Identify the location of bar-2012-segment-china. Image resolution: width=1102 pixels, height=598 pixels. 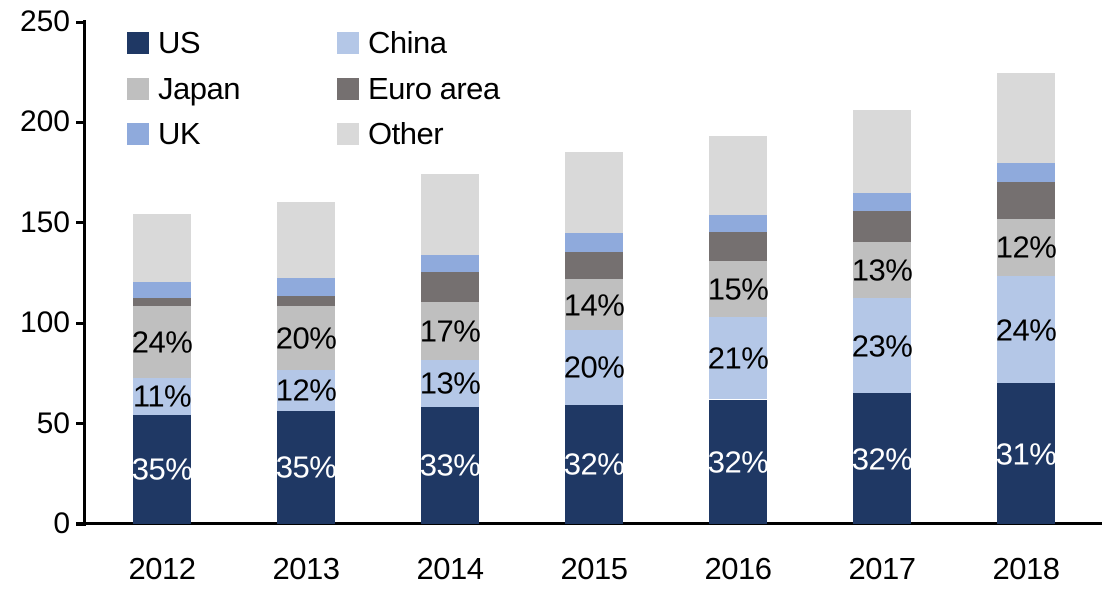
(162, 396).